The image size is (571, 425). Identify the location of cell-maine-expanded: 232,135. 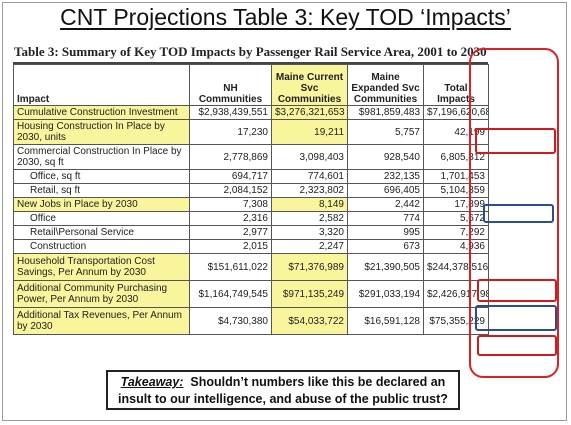
(385, 176).